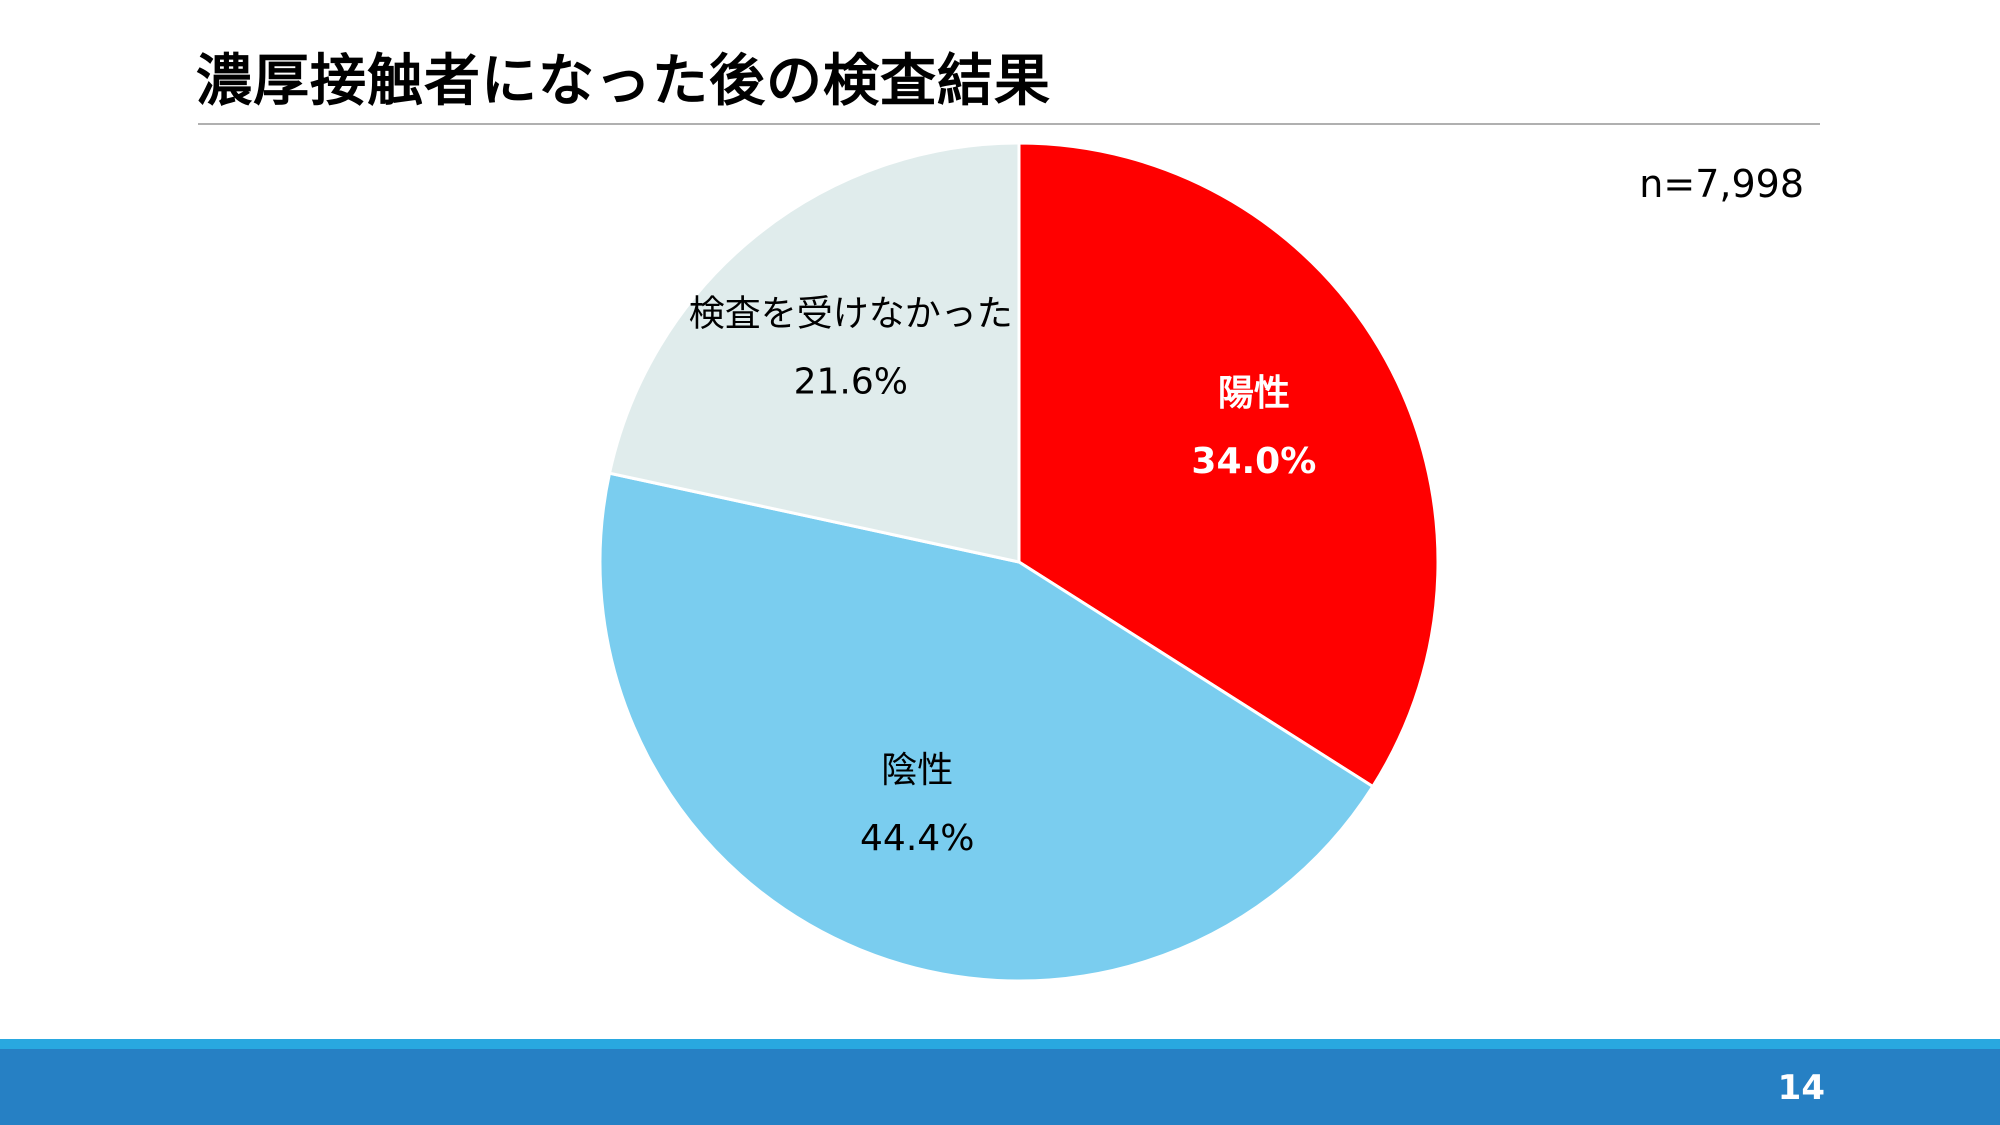 Image resolution: width=2000 pixels, height=1125 pixels. I want to click on footer-accent-line, so click(1000, 1044).